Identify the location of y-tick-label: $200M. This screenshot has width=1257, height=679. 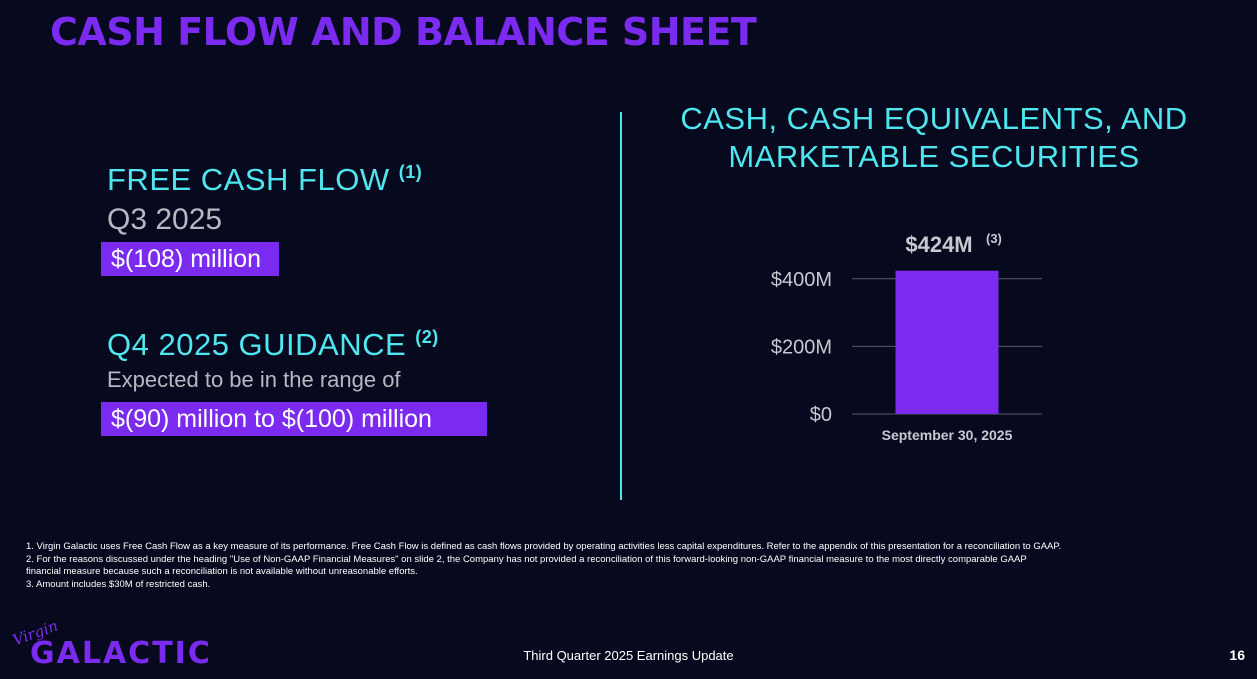
(801, 347).